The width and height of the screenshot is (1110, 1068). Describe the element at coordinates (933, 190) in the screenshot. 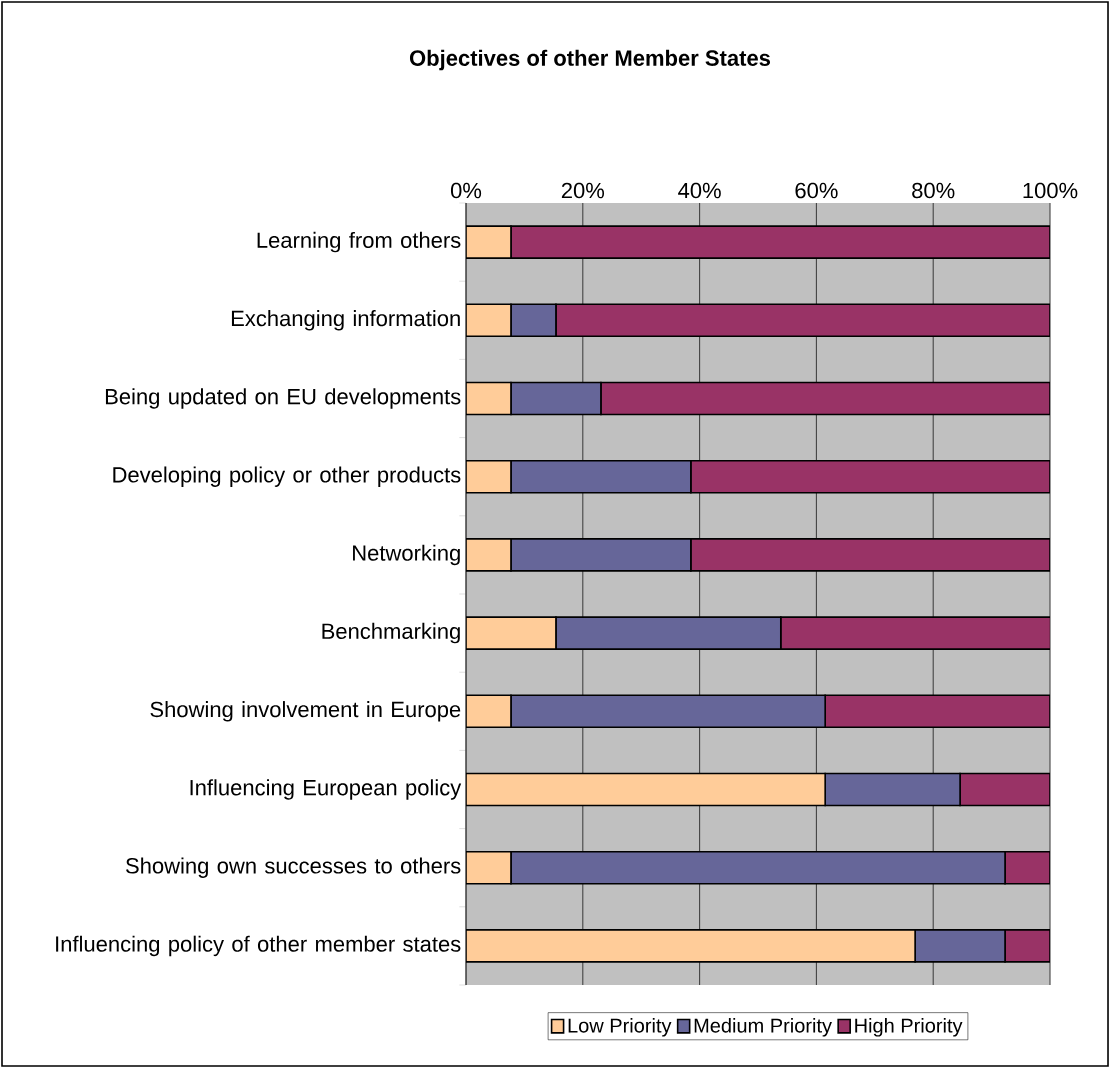

I see `x-tick-label: 80%` at that location.